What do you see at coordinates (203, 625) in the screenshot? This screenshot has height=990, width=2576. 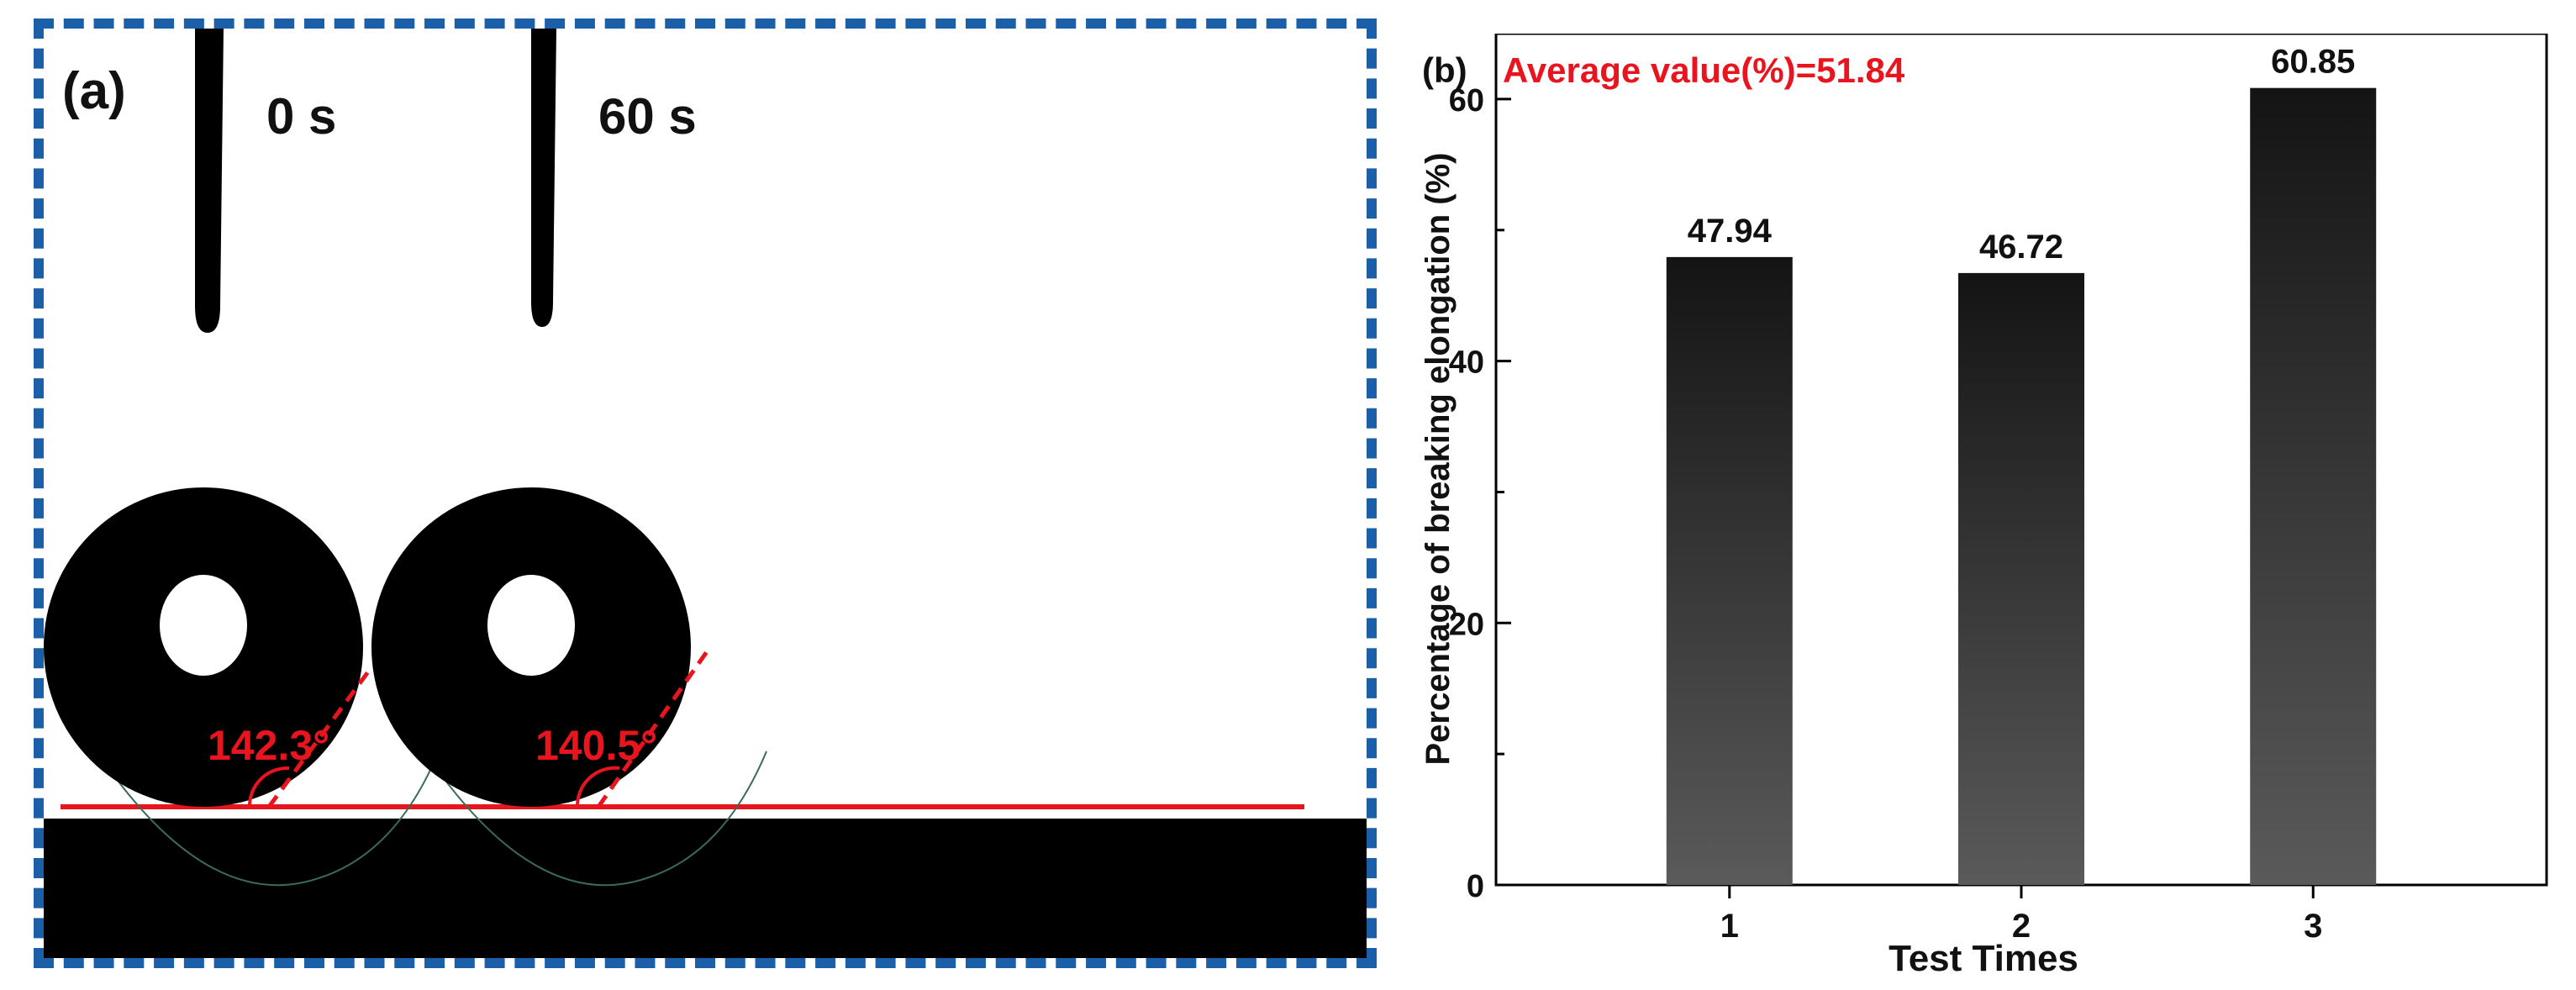 I see `droplet-highlight-0s` at bounding box center [203, 625].